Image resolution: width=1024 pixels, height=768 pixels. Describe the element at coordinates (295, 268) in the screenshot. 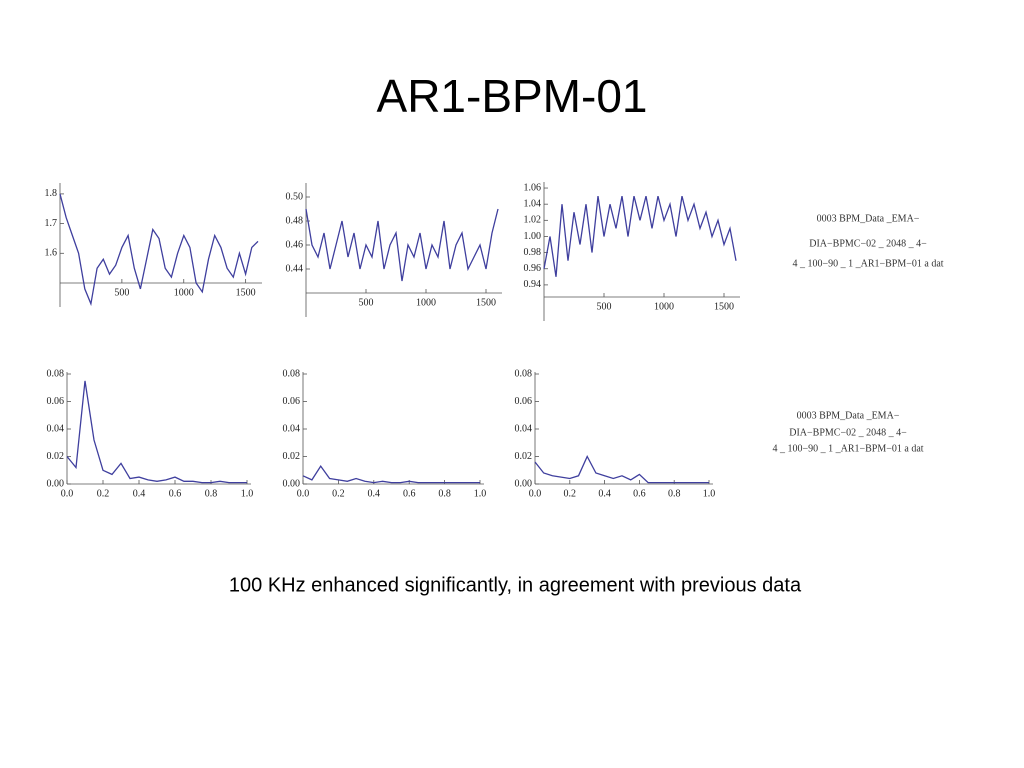

I see `y-tick-label: 0.44` at that location.